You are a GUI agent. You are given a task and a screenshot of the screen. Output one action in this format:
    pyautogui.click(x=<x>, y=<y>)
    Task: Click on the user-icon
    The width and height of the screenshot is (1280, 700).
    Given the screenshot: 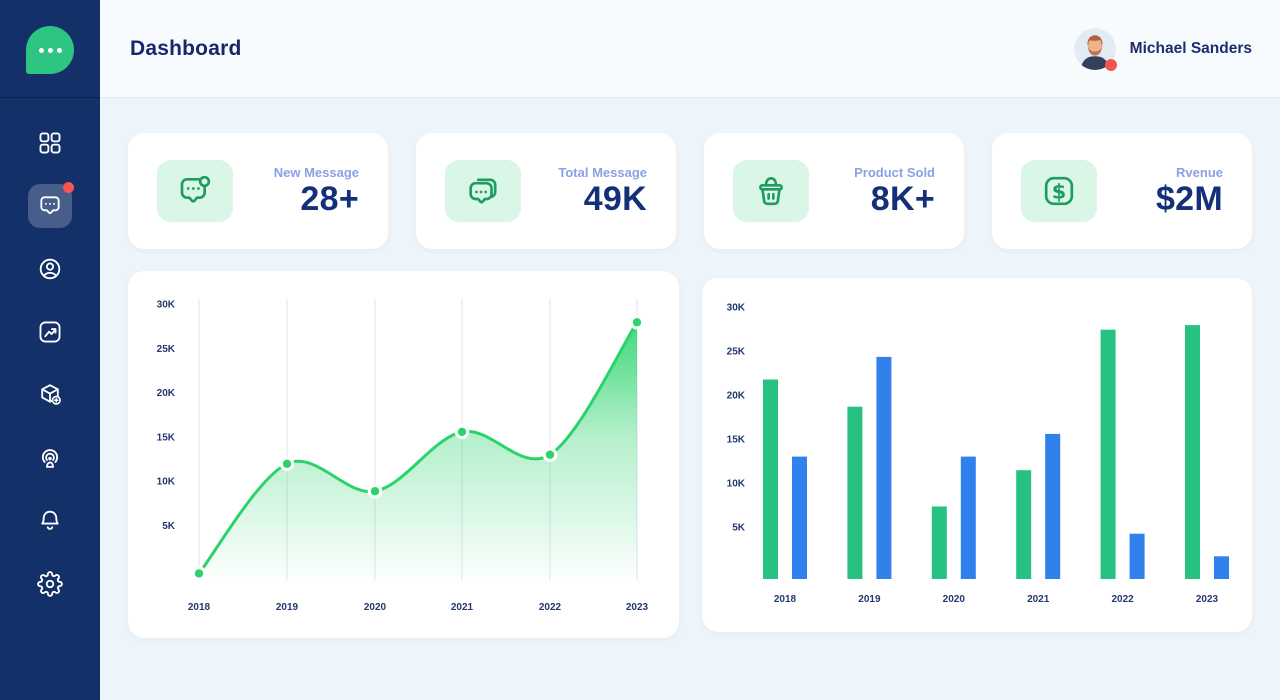 What is the action you would take?
    pyautogui.click(x=50, y=269)
    